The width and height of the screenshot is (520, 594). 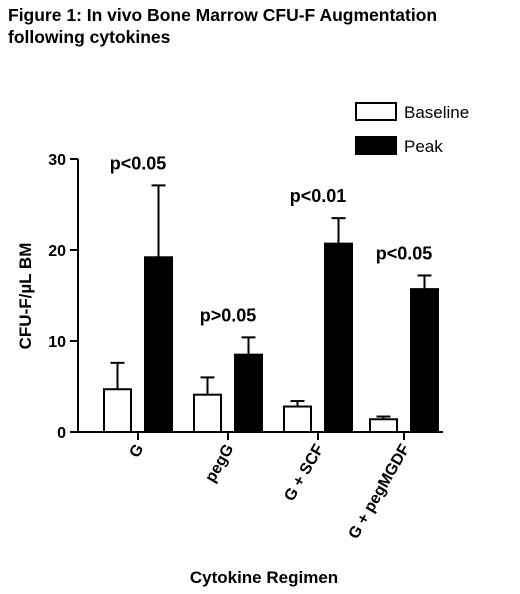 I want to click on p-value-annotation: p>0.05, so click(x=228, y=315).